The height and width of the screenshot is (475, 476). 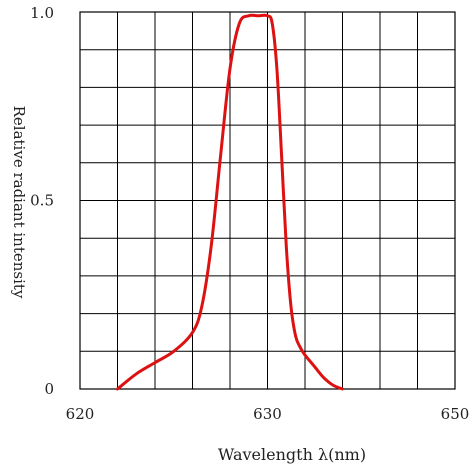 I want to click on y-axis-label: Relative radiant intensity, so click(x=19, y=202).